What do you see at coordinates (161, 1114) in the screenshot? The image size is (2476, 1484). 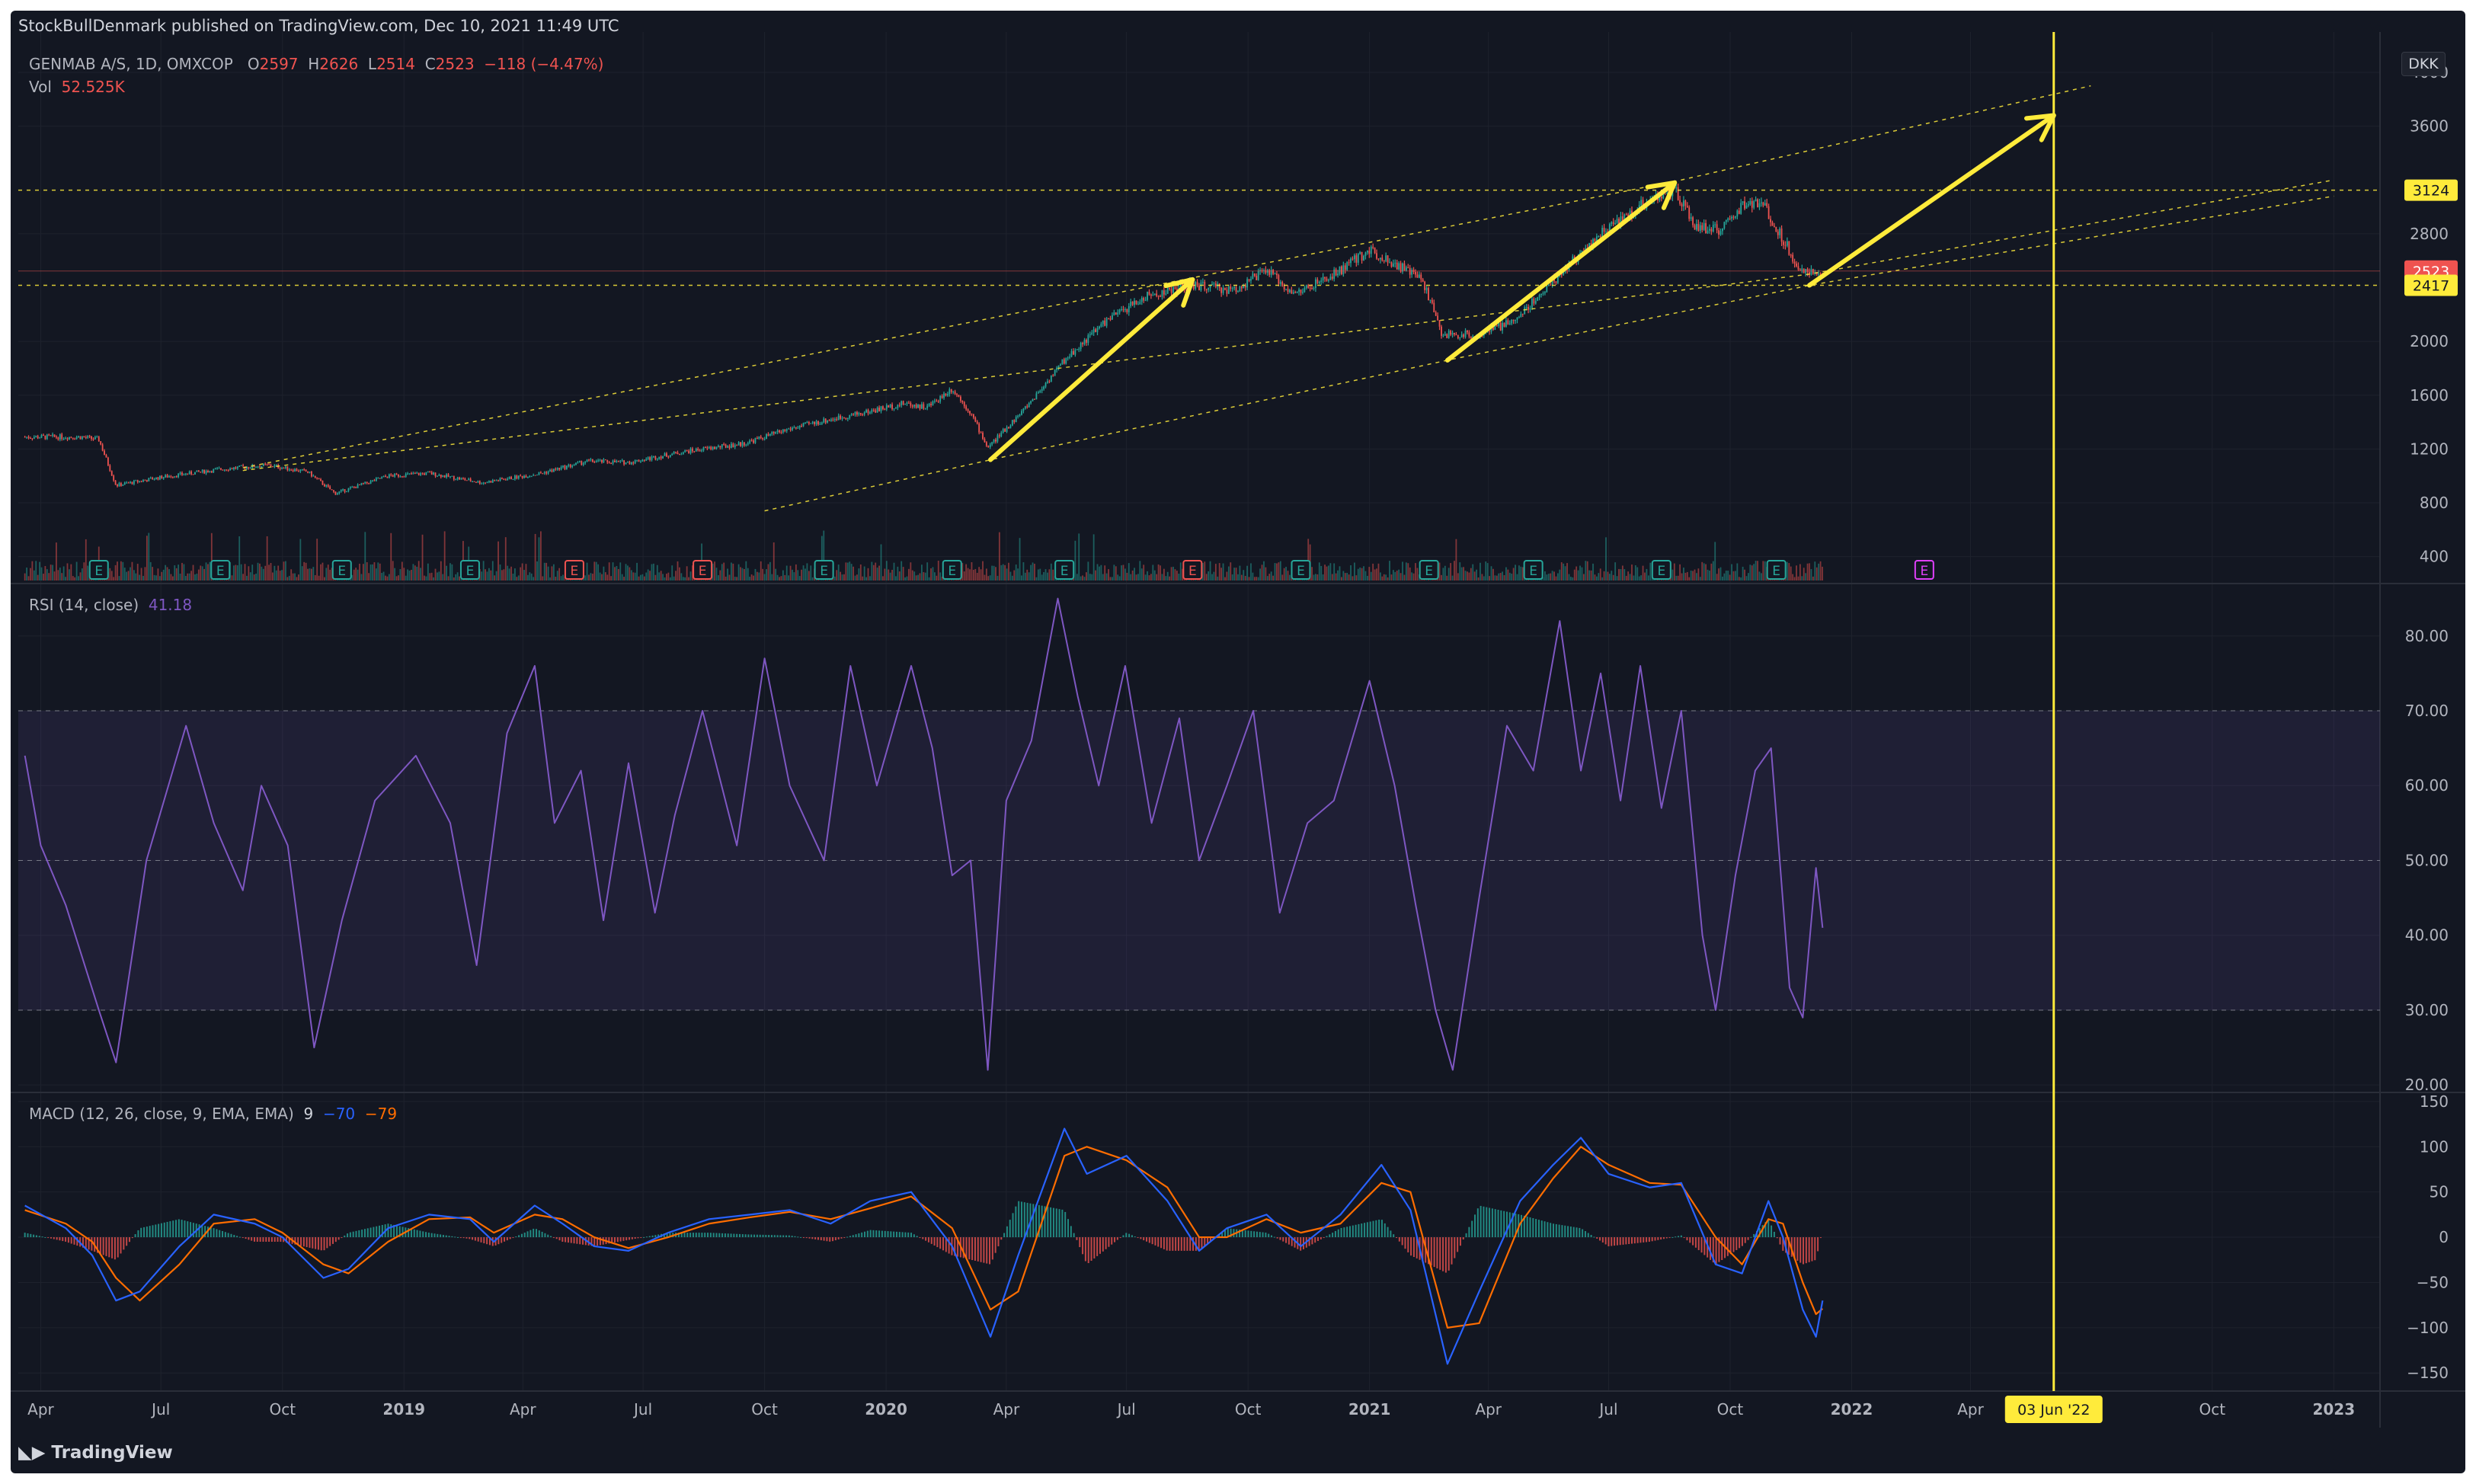 I see `macd-label: MACD (12, 26, close, 9, EMA, EMA)` at bounding box center [161, 1114].